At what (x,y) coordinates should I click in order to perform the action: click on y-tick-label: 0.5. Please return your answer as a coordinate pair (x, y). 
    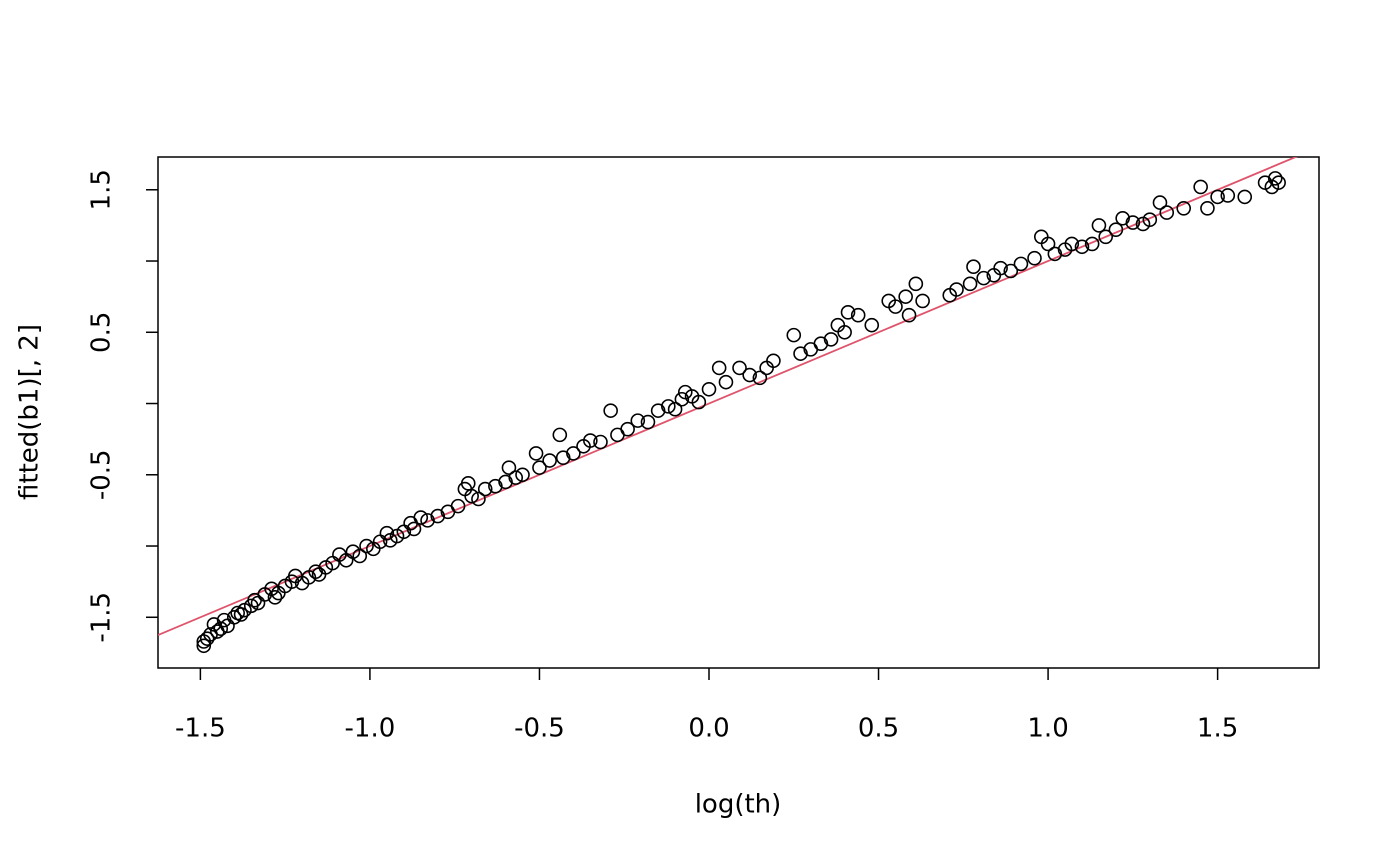
    Looking at the image, I should click on (102, 332).